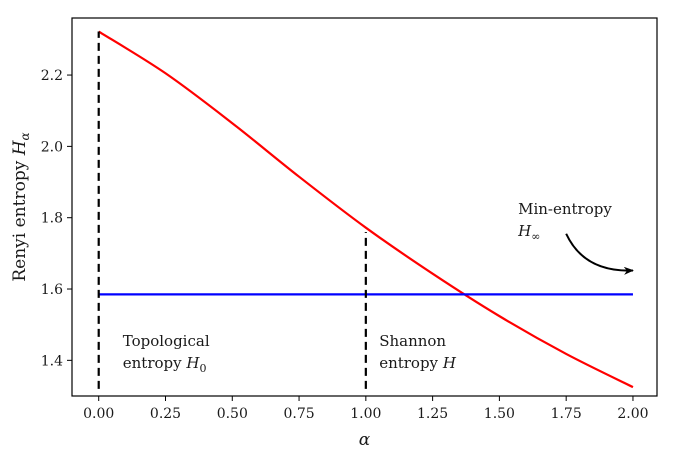  Describe the element at coordinates (499, 414) in the screenshot. I see `x-tick-label: 1.50` at that location.